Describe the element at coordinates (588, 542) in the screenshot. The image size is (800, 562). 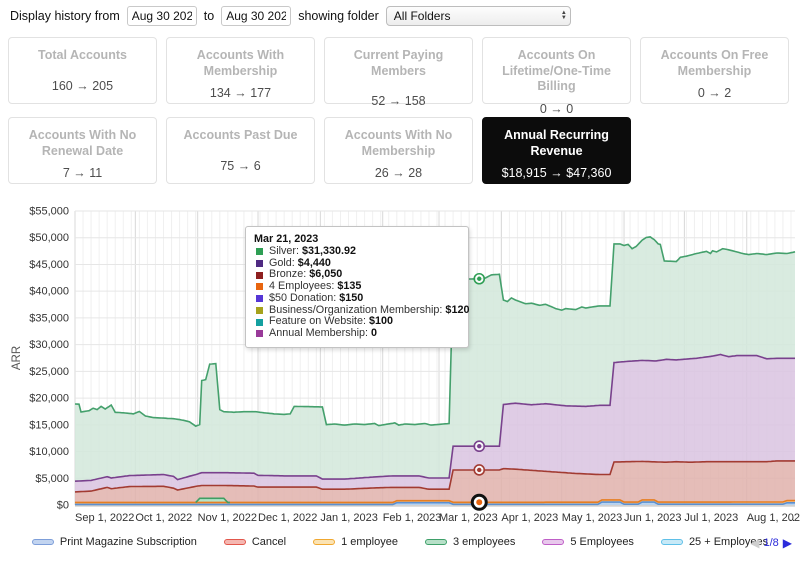
I see `legend-item-5-employees: 5 Employees` at that location.